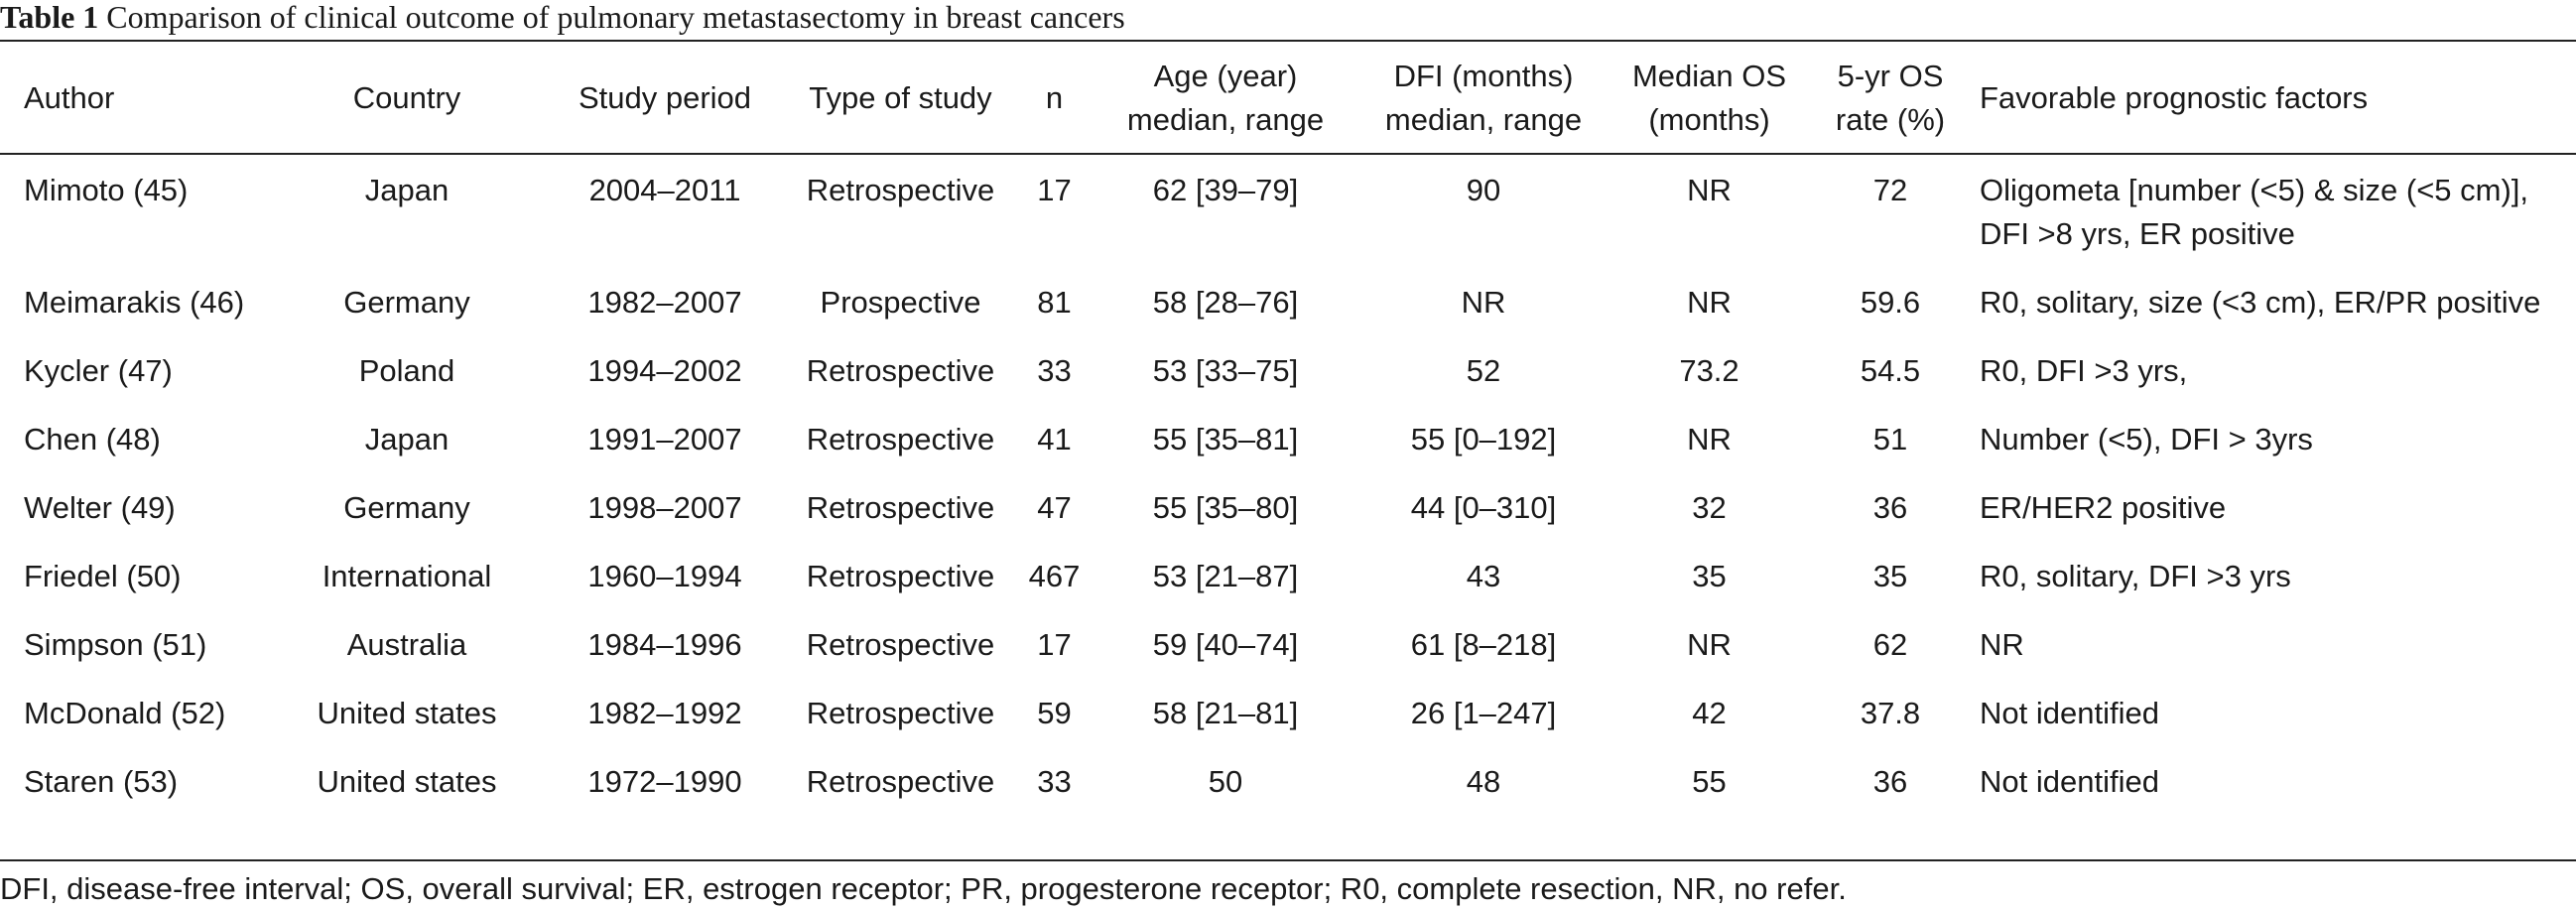  Describe the element at coordinates (1226, 644) in the screenshot. I see `cell-age: 59 [40–74]` at that location.